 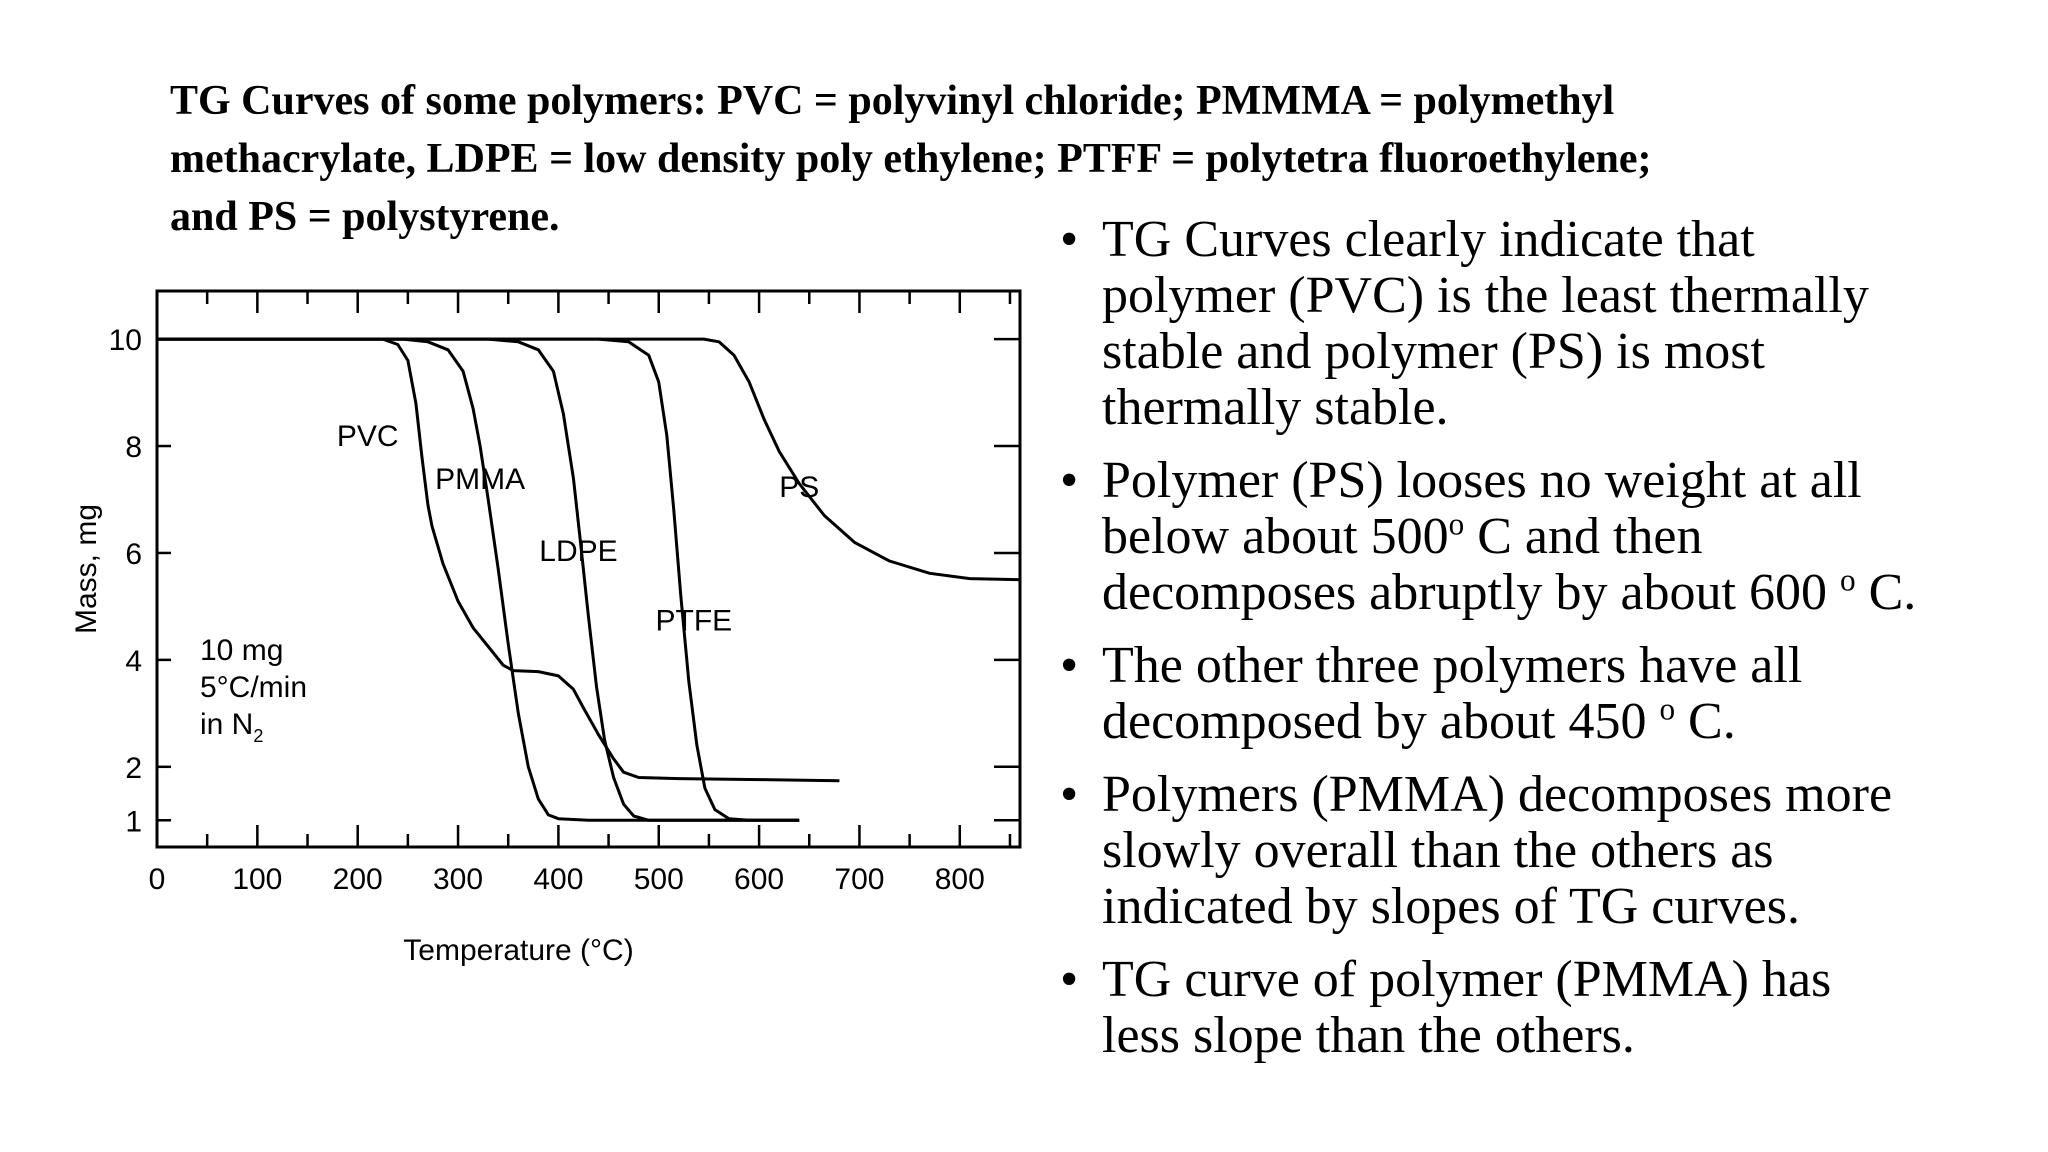 What do you see at coordinates (133, 554) in the screenshot?
I see `y-tick-label: 6` at bounding box center [133, 554].